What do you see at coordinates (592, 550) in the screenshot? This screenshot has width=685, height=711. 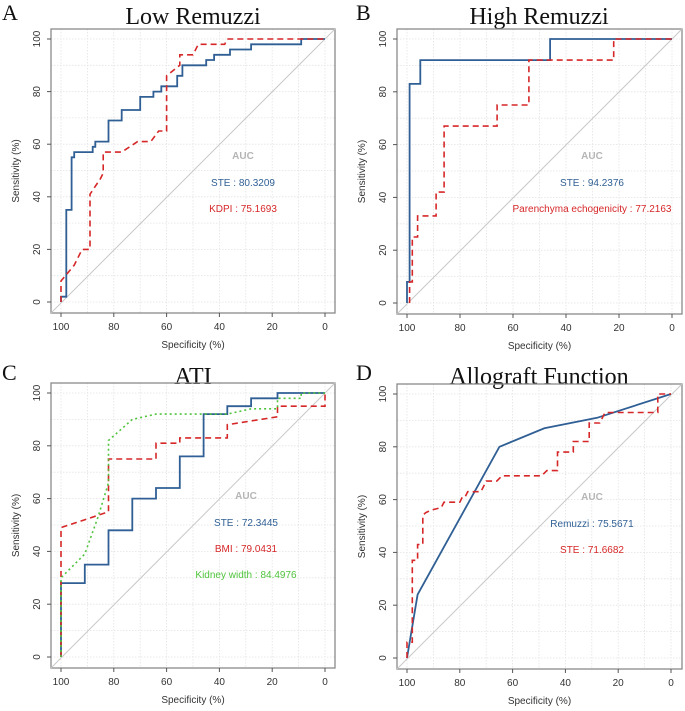 I see `auc-value-label: STE : 71.6682` at bounding box center [592, 550].